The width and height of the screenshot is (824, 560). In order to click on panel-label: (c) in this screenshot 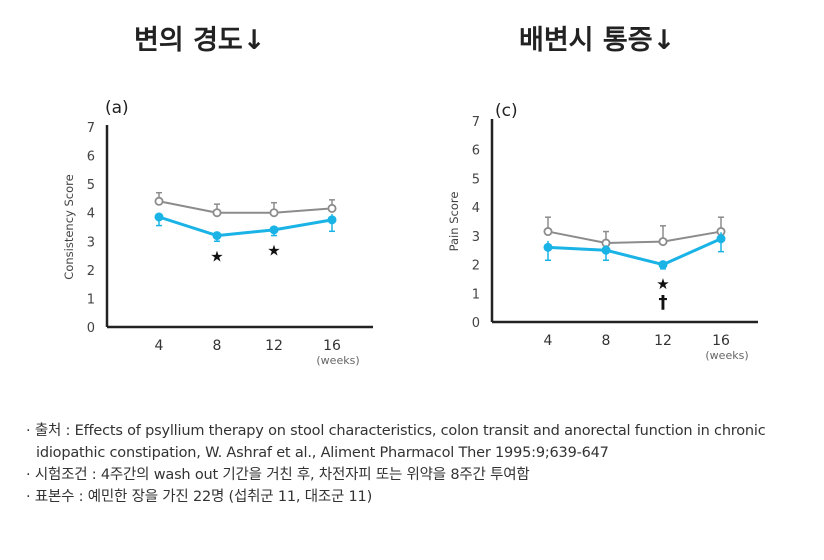, I will do `click(506, 111)`.